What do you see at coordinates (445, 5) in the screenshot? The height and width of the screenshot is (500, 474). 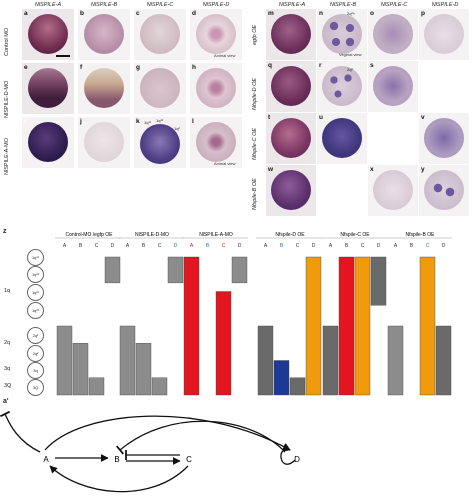 I see `header-right-d: NlSPILE-D` at bounding box center [445, 5].